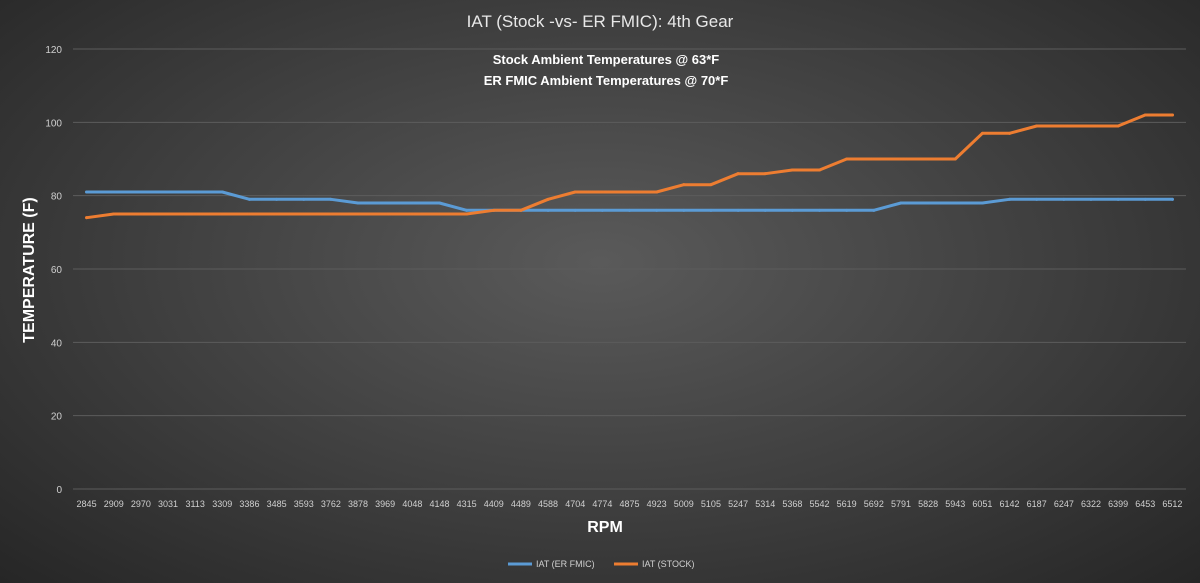  I want to click on x-tick-label: 2909, so click(114, 504).